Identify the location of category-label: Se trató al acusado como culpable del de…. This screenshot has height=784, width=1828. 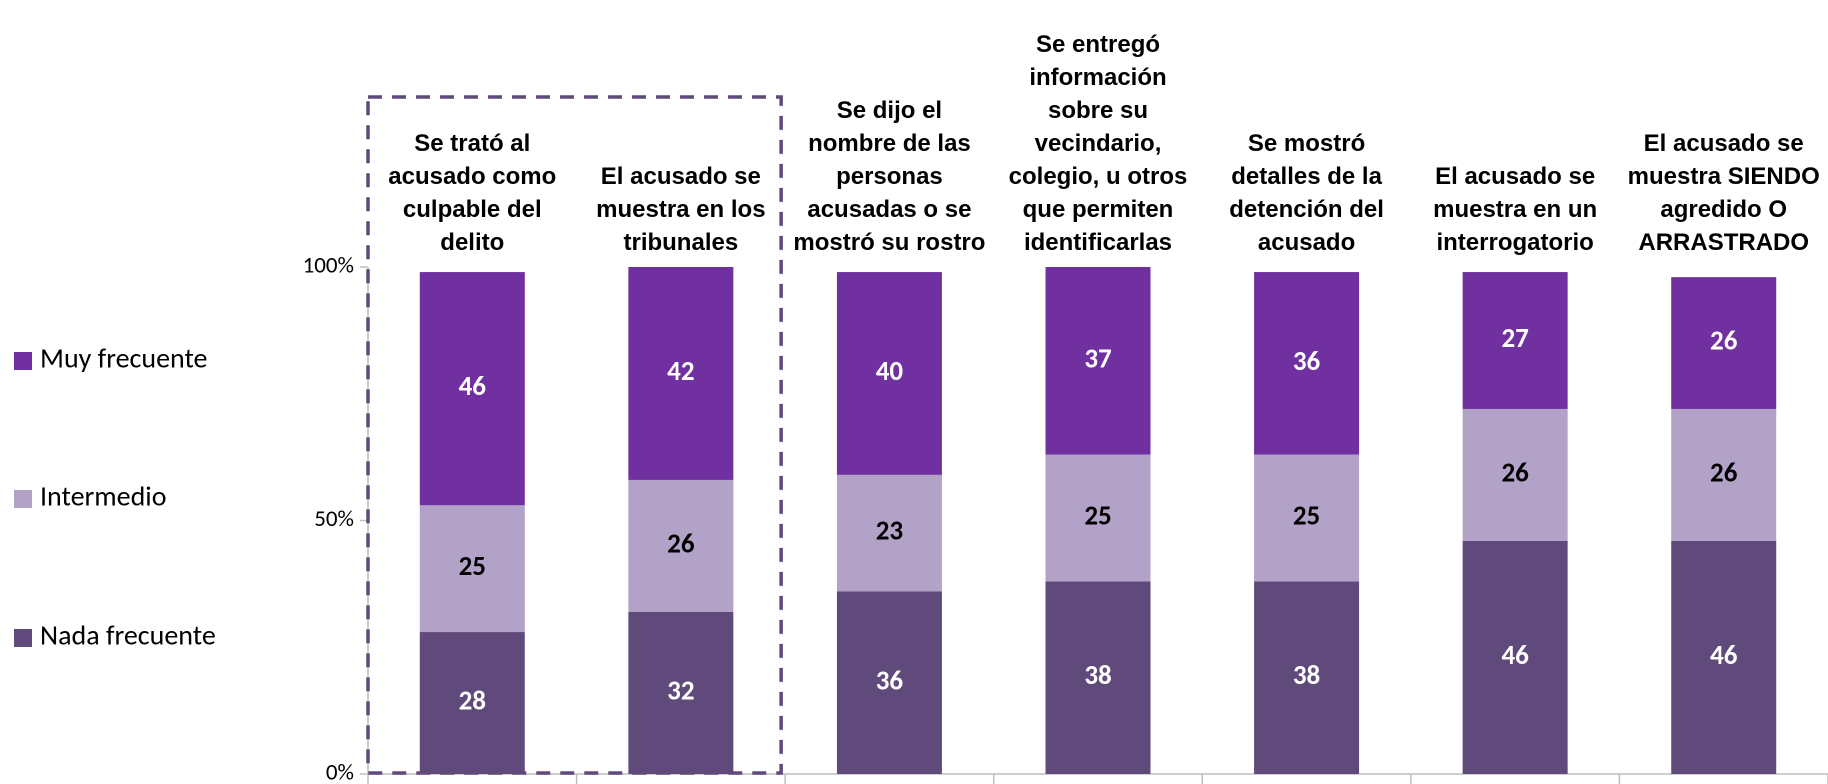
(472, 193).